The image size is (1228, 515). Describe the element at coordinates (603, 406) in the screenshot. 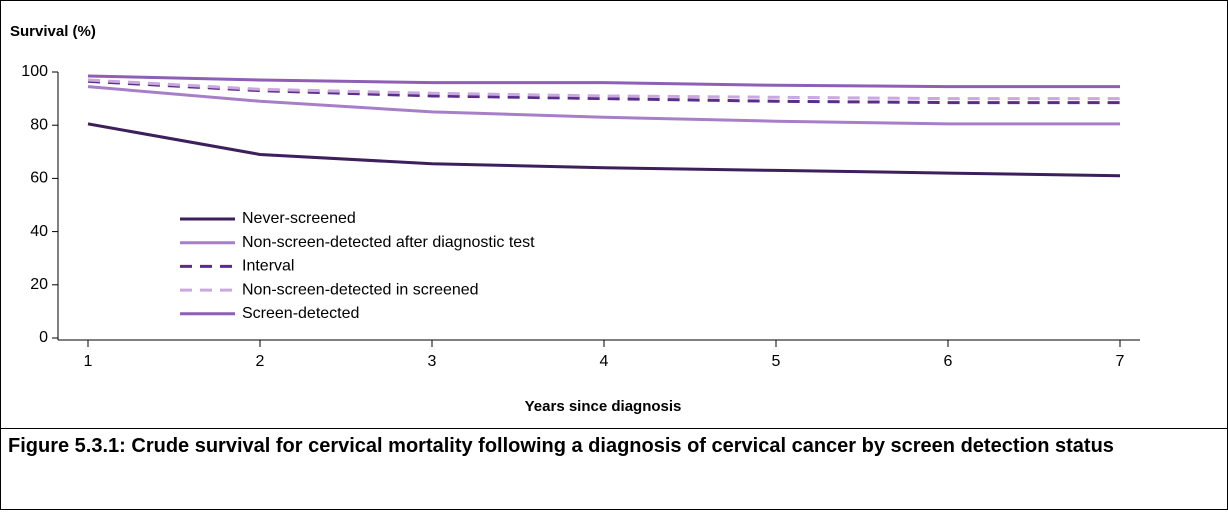

I see `x-axis-label: Years since diagnosis` at that location.